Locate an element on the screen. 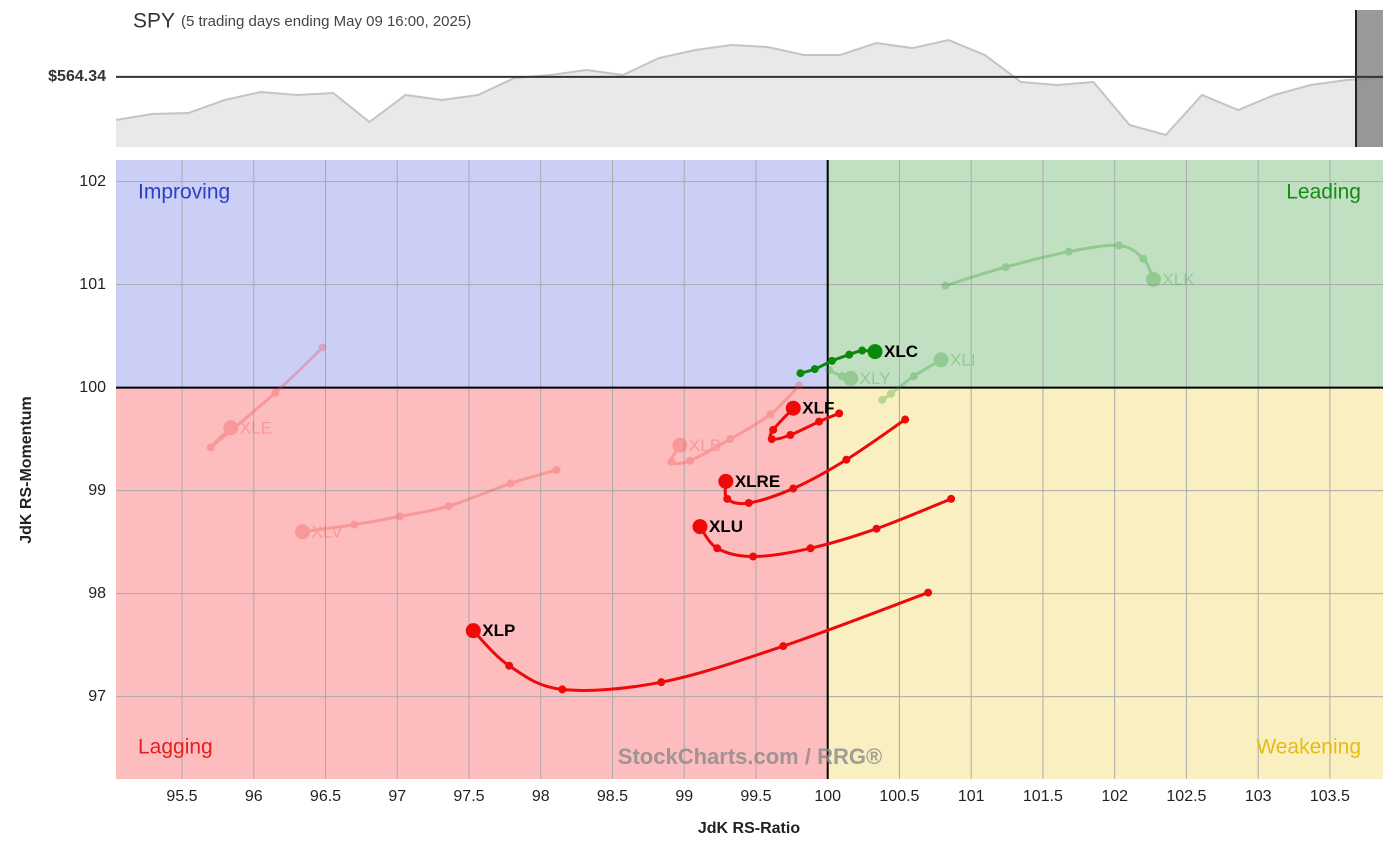 This screenshot has height=844, width=1389. series: XLF is located at coordinates (805, 421).